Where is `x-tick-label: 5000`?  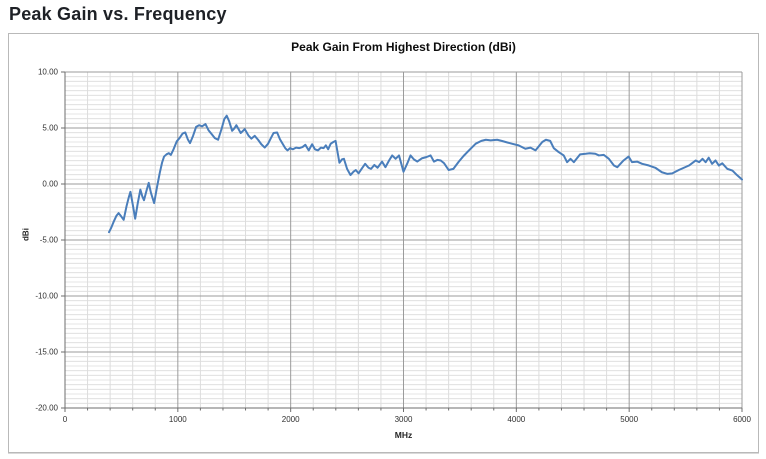
x-tick-label: 5000 is located at coordinates (629, 419).